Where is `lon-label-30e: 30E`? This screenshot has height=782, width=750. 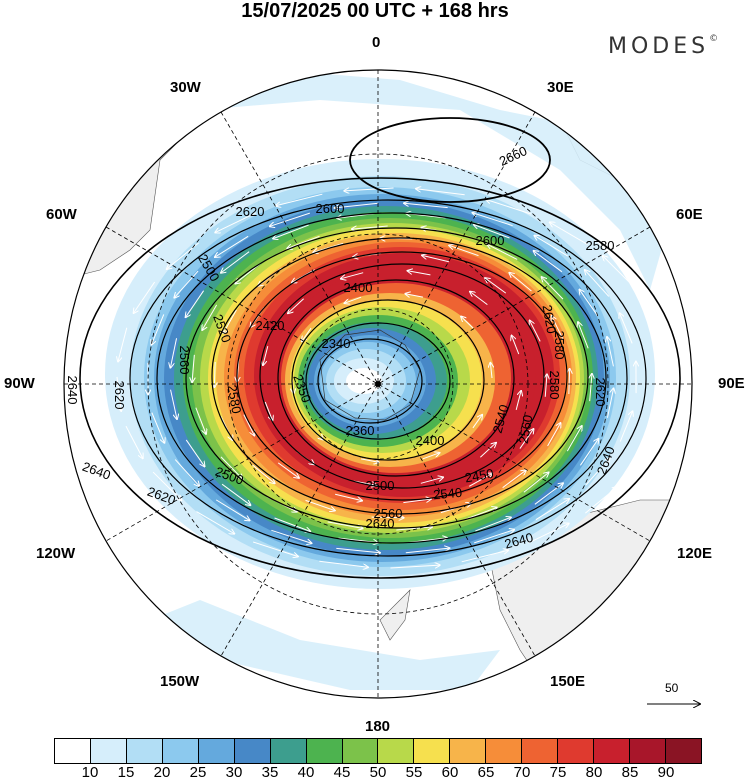
lon-label-30e: 30E is located at coordinates (560, 87).